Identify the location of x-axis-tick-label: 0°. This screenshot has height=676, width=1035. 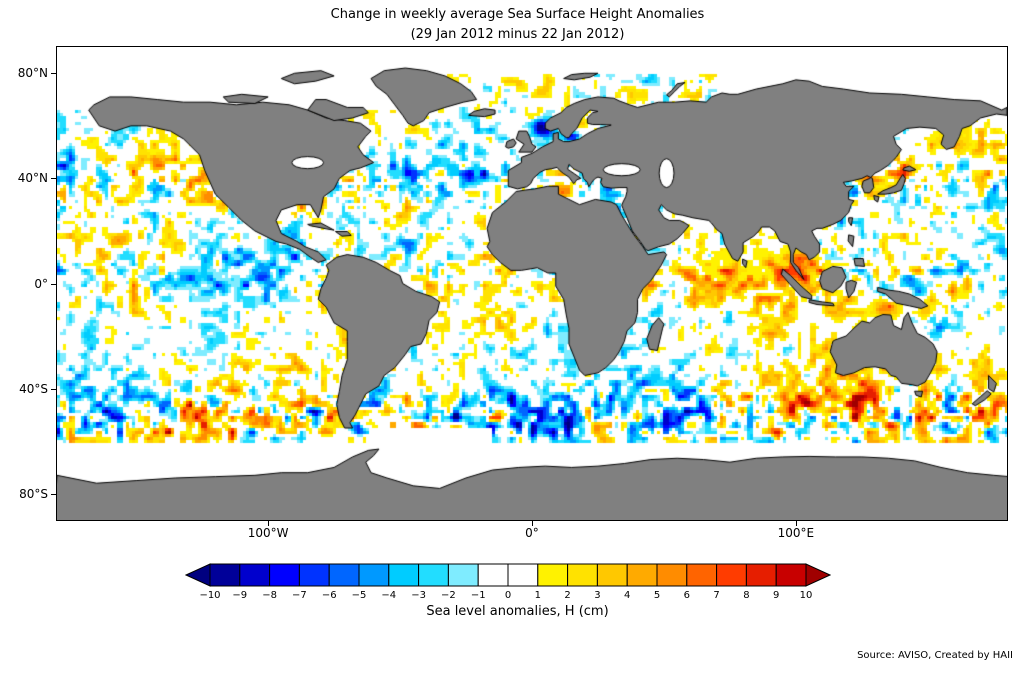
(532, 533).